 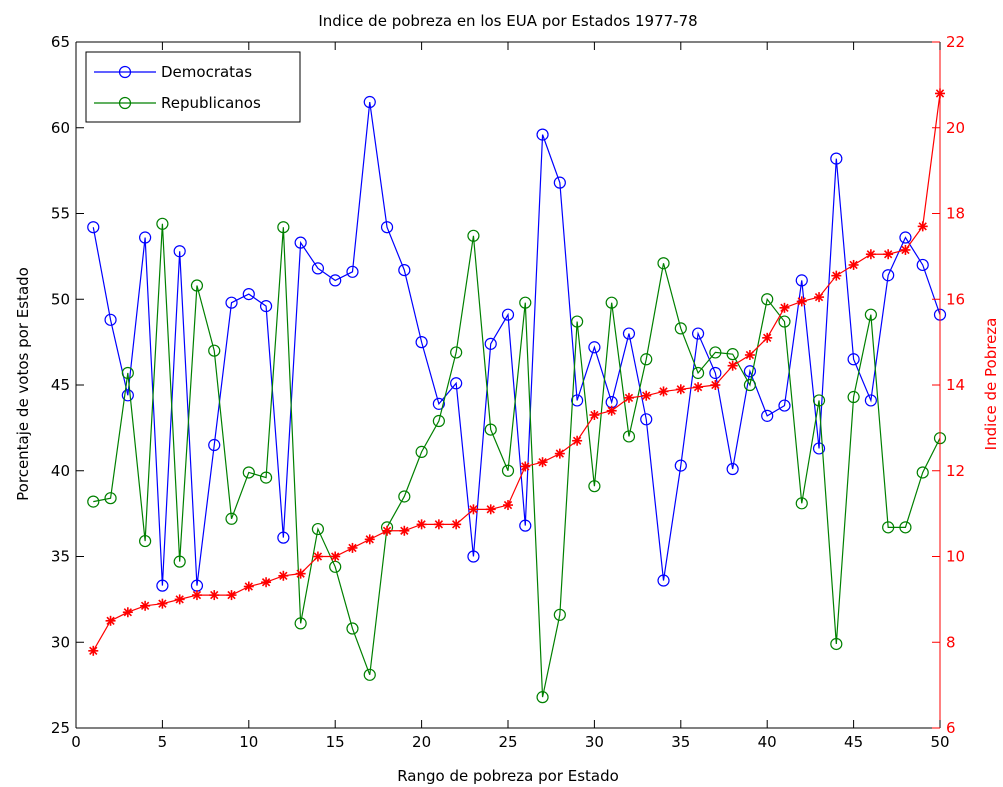 What do you see at coordinates (767, 742) in the screenshot?
I see `x-tick-label: 40` at bounding box center [767, 742].